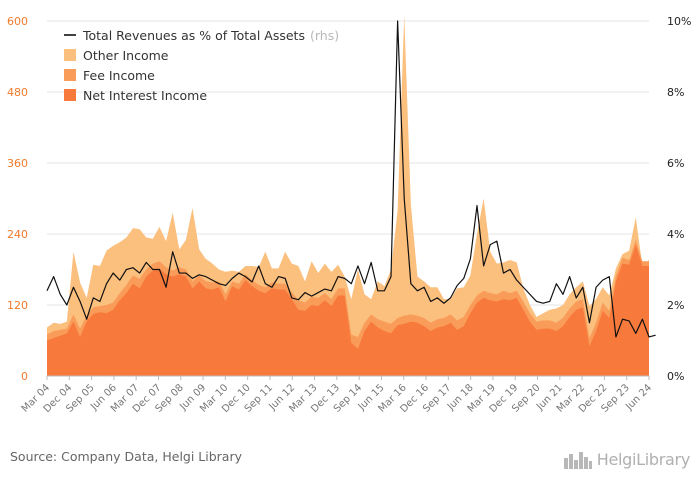  What do you see at coordinates (675, 376) in the screenshot?
I see `y-right-tick-label: 0%` at bounding box center [675, 376].